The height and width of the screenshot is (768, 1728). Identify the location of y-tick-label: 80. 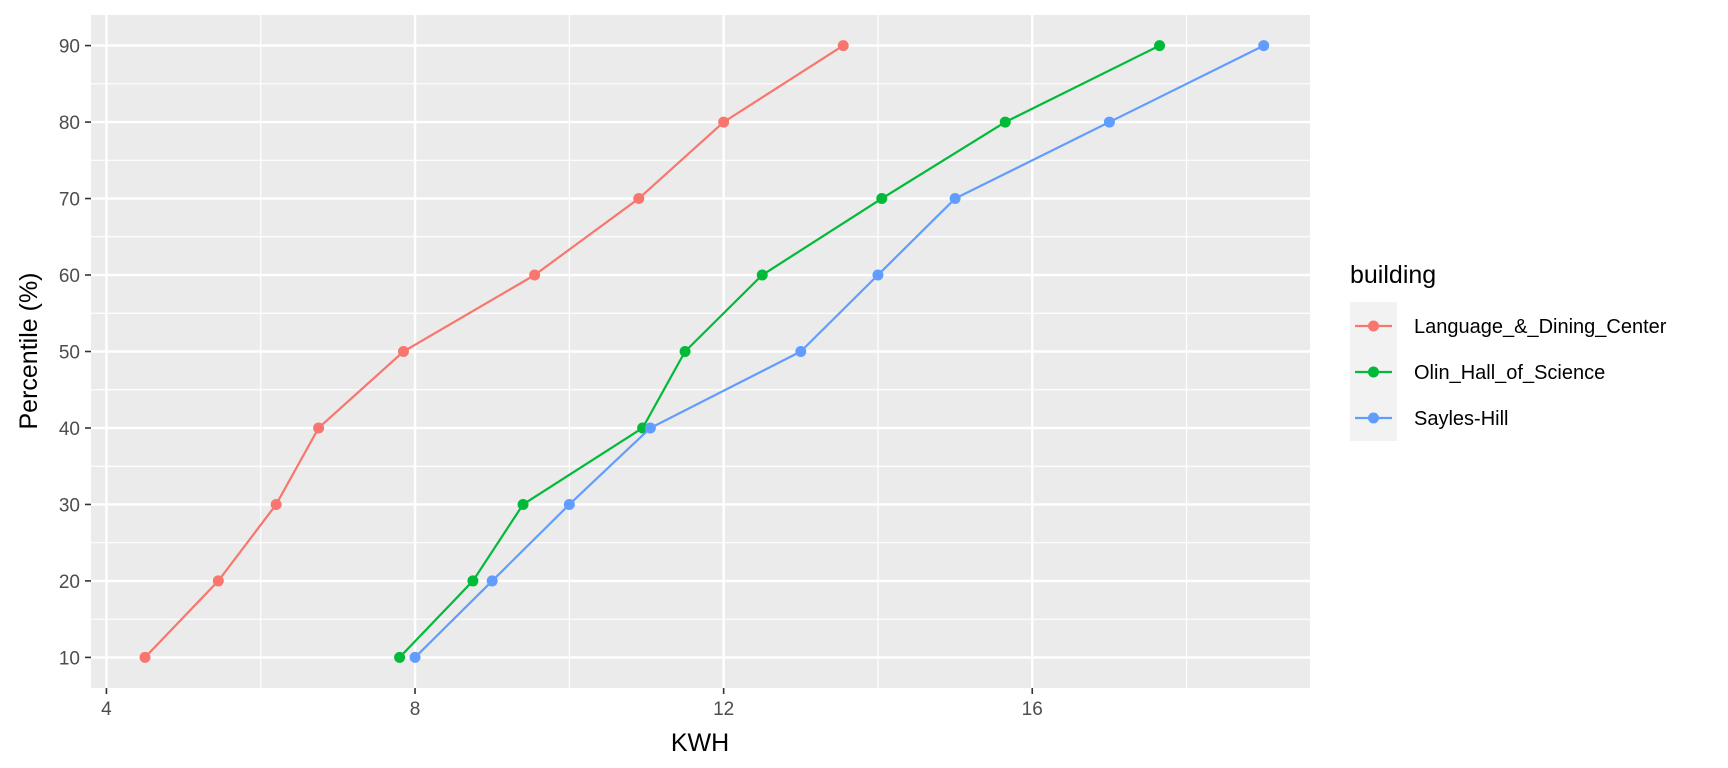
(69, 123).